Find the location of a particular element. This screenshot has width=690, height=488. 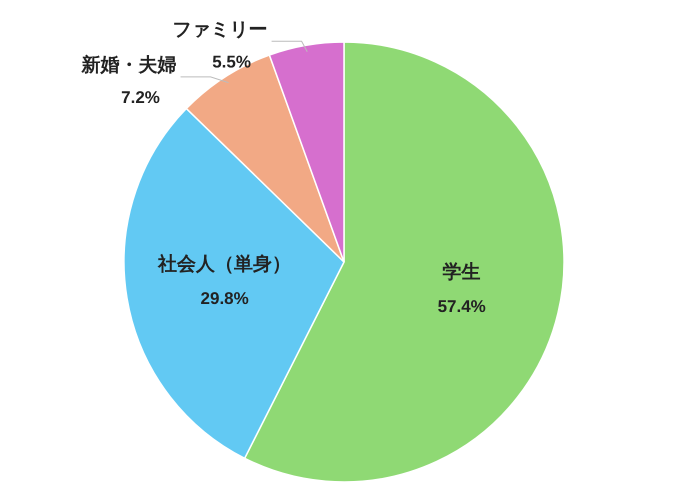

slice-label: 社会人（単身） is located at coordinates (224, 263).